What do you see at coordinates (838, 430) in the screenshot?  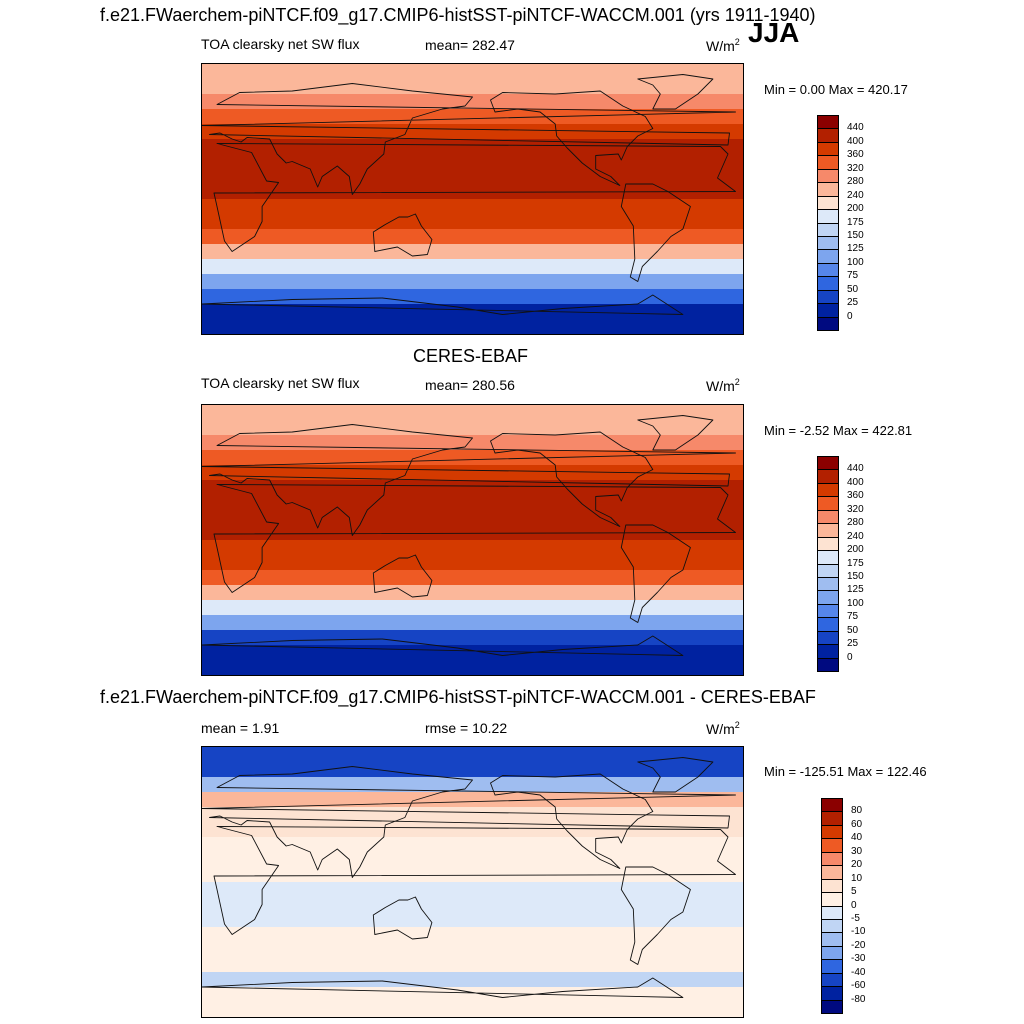 I see `panel2-minmax: Min = -2.52 Max = 422.81` at bounding box center [838, 430].